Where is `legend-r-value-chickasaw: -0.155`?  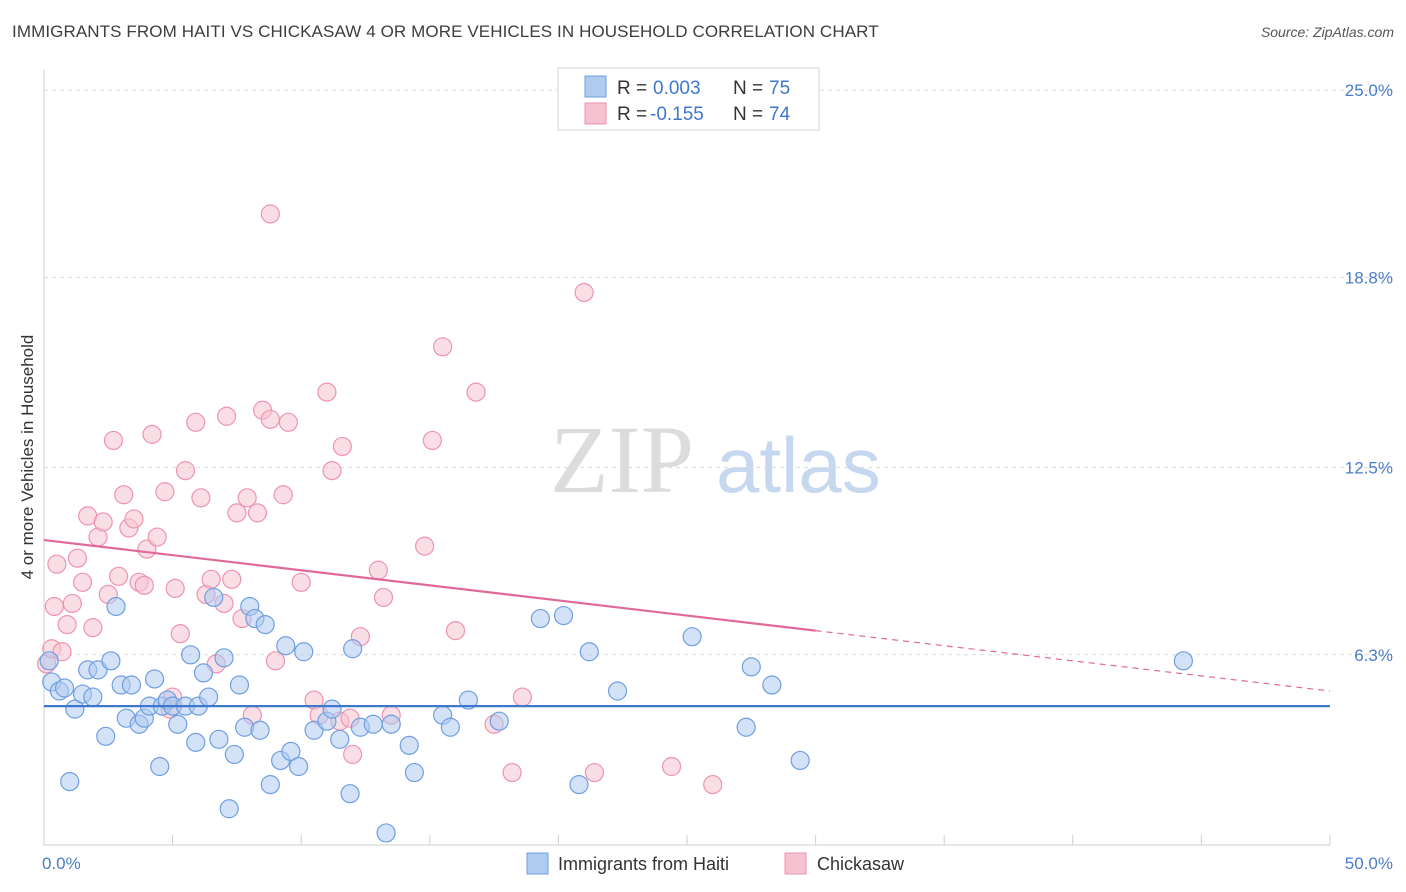
legend-r-value-chickasaw: -0.155 is located at coordinates (677, 114).